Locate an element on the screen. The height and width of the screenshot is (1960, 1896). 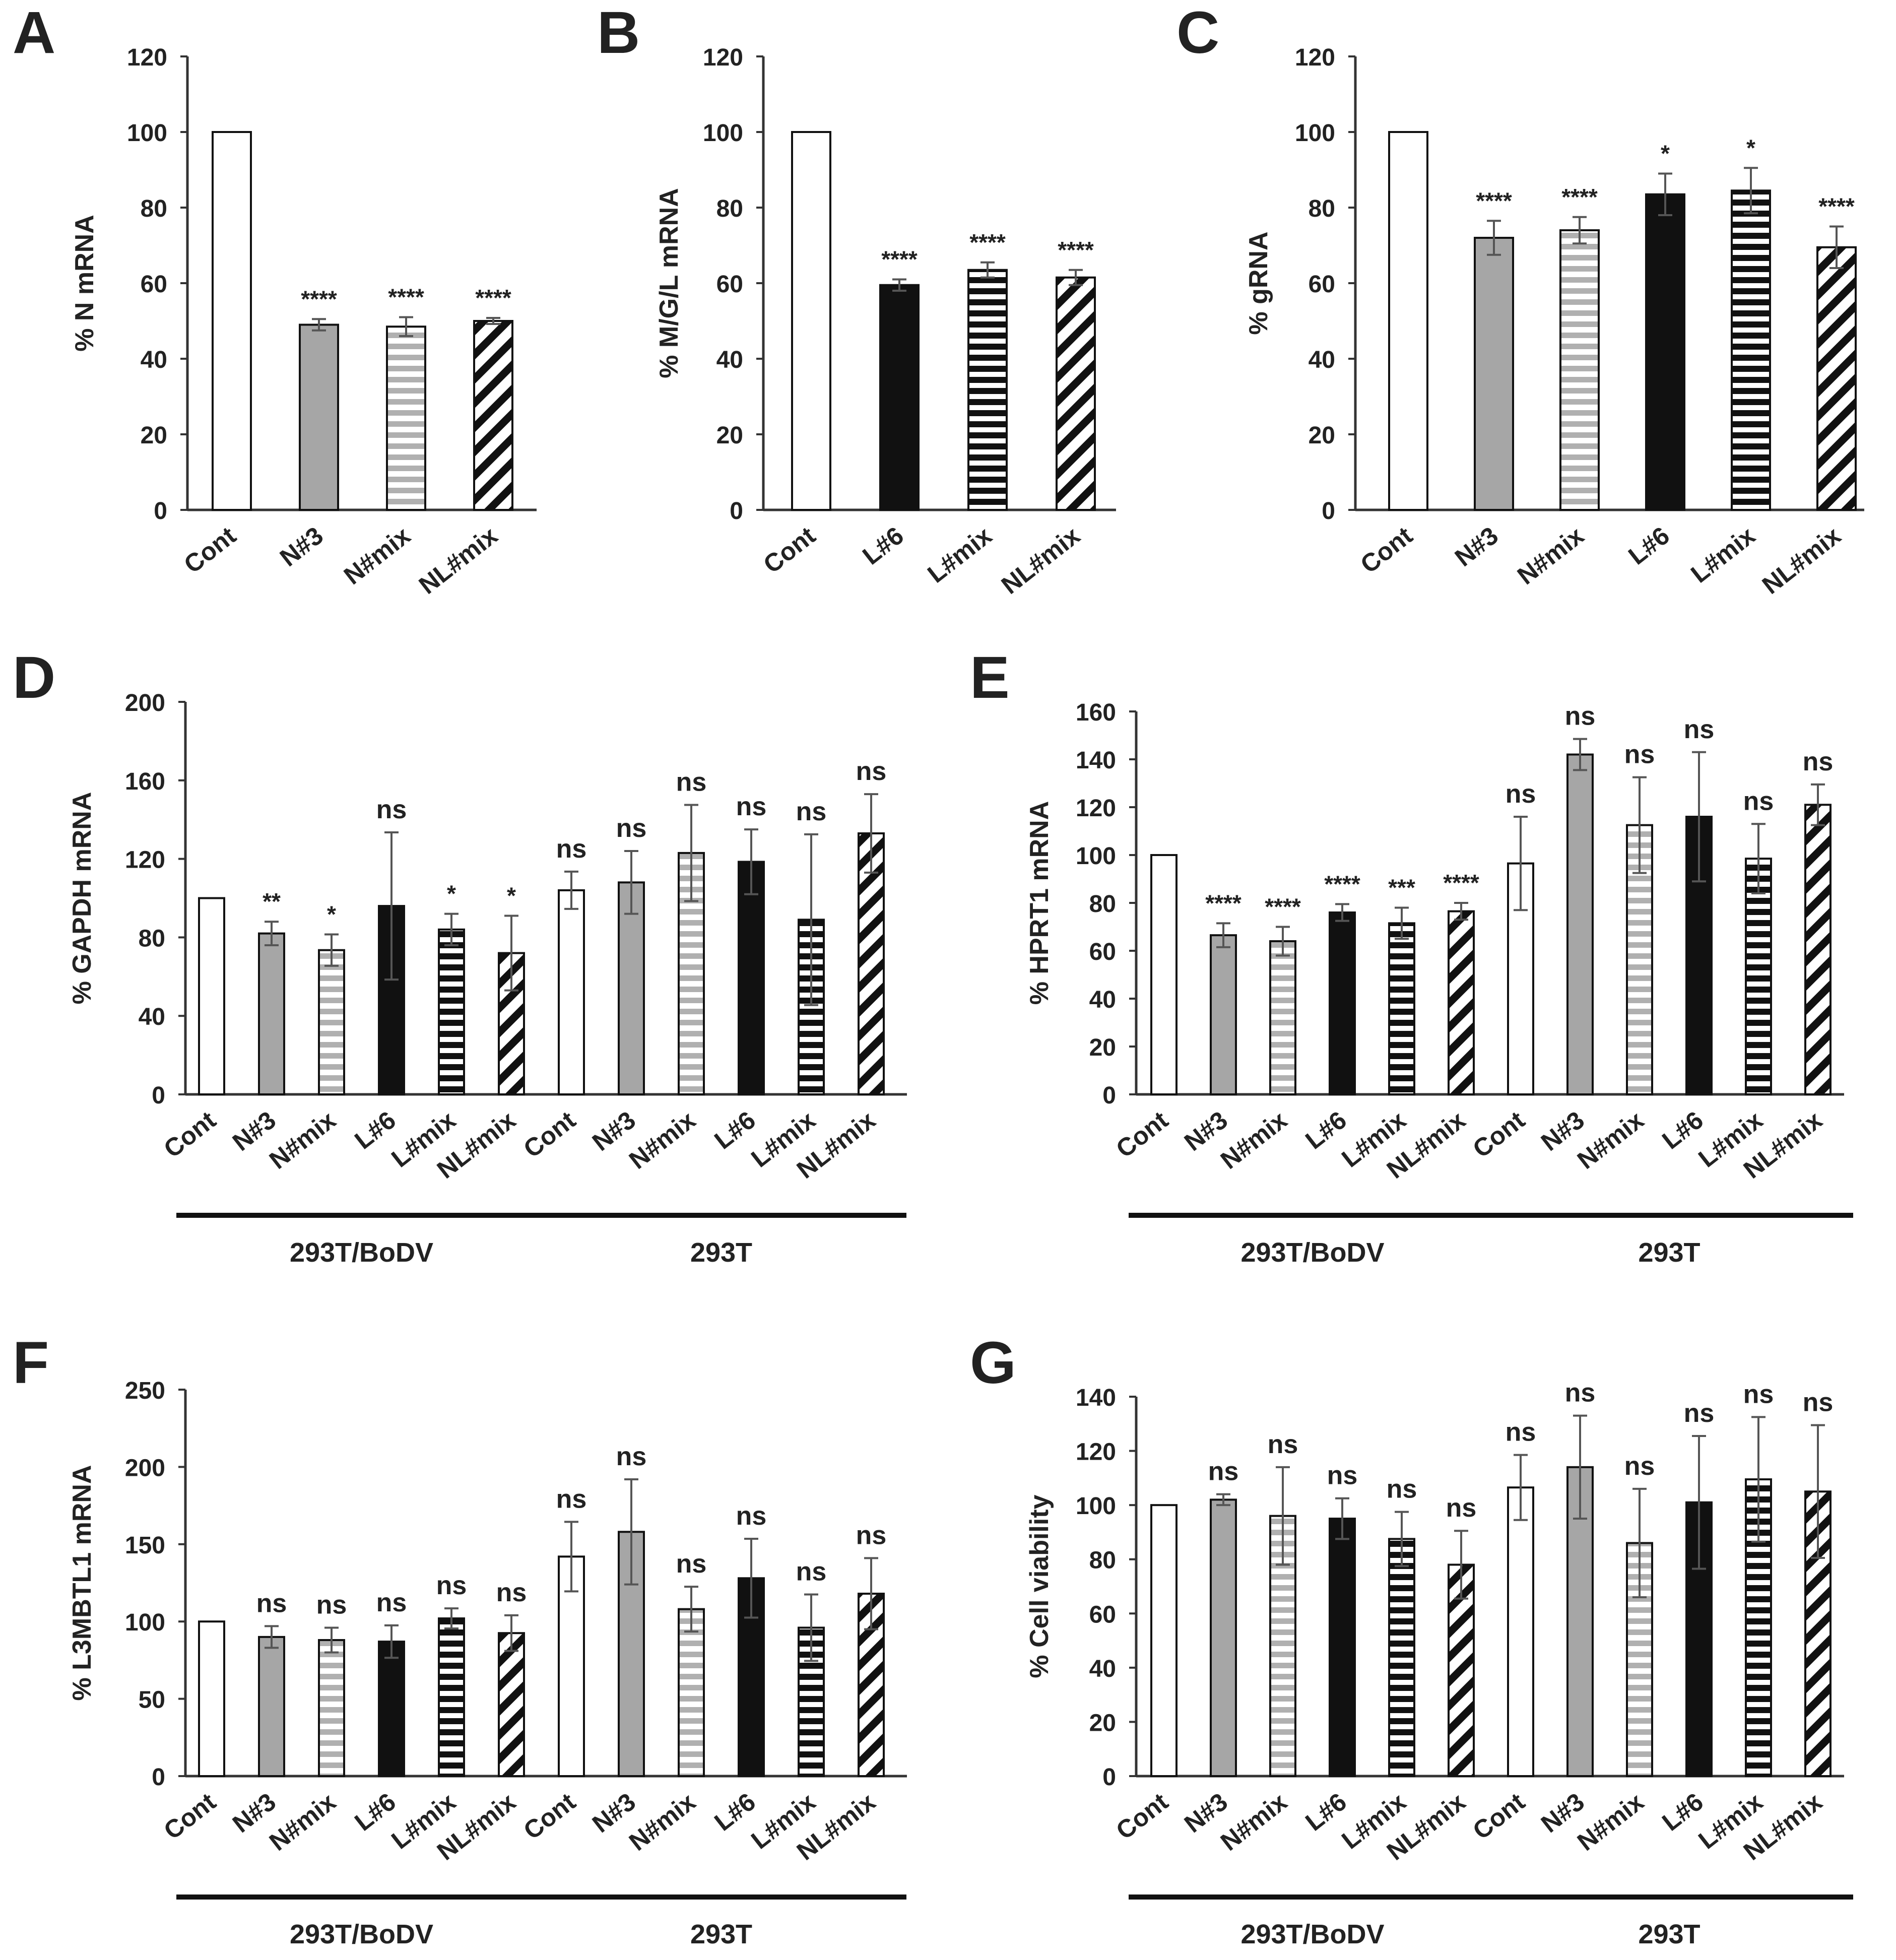
panel-letter: E is located at coordinates (990, 677).